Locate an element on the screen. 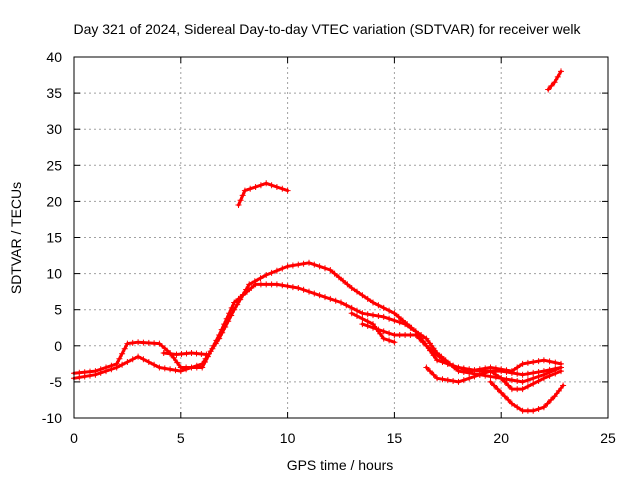  y-tick-label: -5 is located at coordinates (56, 382).